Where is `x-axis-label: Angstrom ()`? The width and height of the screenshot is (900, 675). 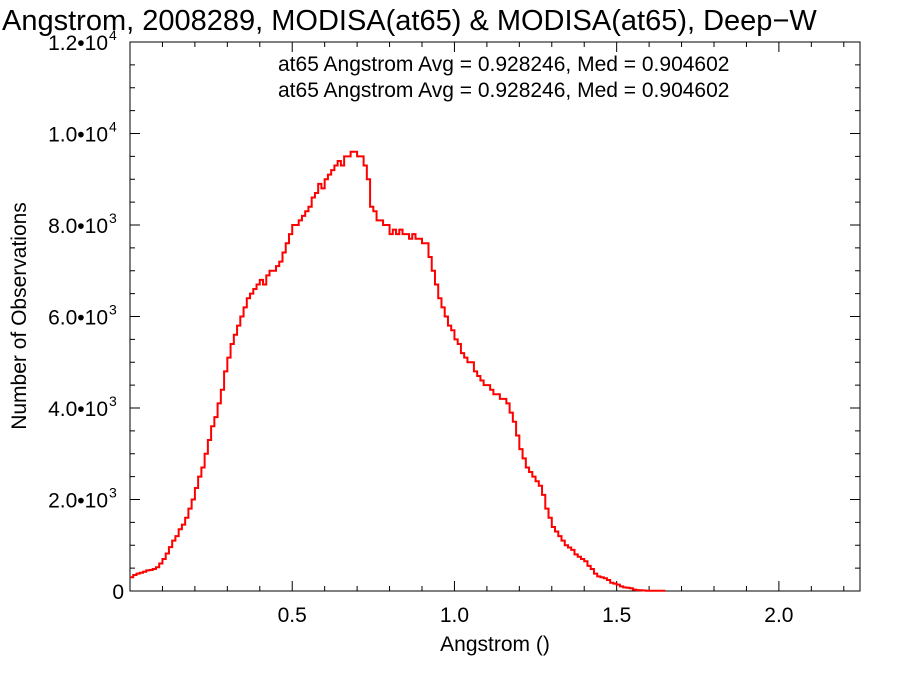 x-axis-label: Angstrom () is located at coordinates (495, 644).